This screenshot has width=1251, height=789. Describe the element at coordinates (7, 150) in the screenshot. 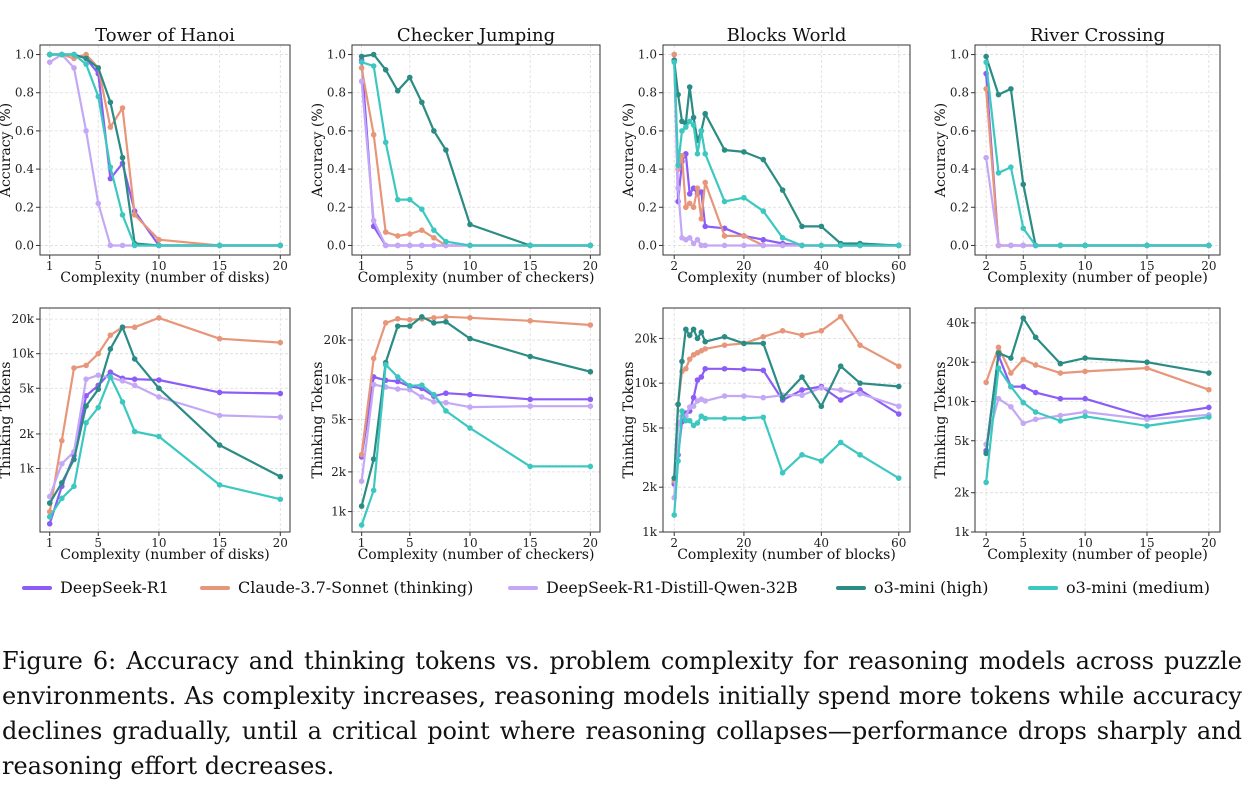

I see `y-axis-label: Accuracy (%)` at that location.